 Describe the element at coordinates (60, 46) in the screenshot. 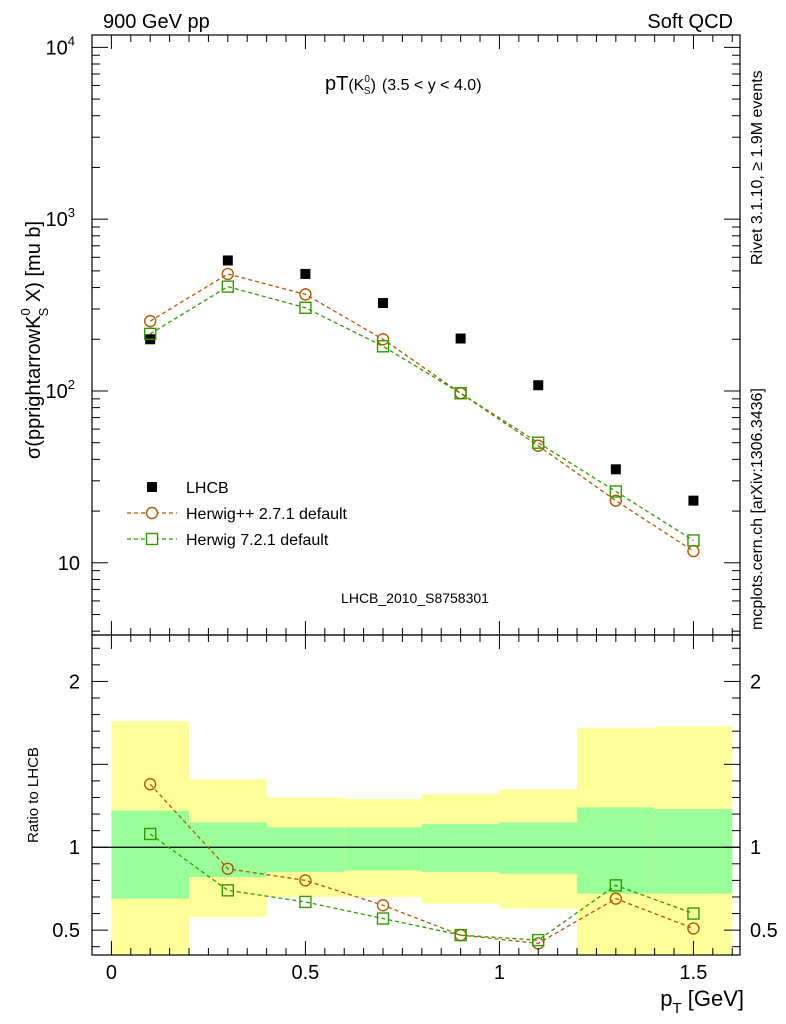

I see `y-tick-label-3: 10⁴` at that location.